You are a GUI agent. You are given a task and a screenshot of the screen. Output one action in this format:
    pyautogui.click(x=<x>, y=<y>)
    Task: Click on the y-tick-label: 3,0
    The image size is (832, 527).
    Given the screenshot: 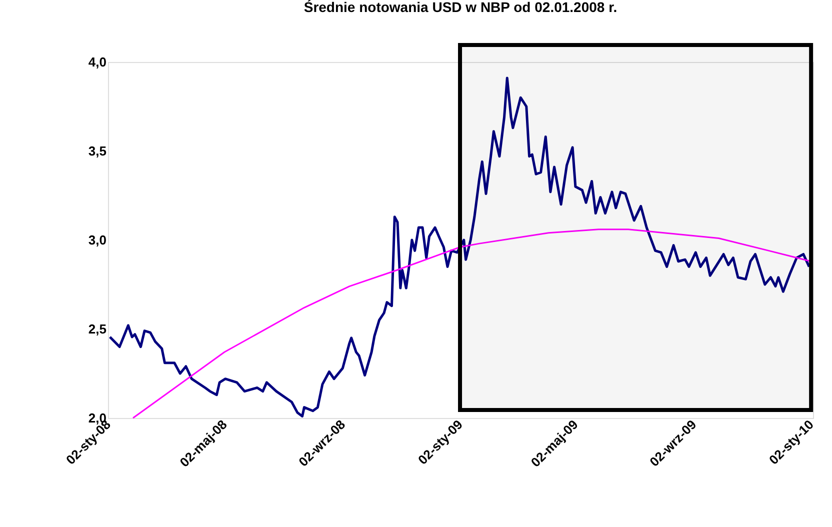 What is the action you would take?
    pyautogui.click(x=97, y=240)
    